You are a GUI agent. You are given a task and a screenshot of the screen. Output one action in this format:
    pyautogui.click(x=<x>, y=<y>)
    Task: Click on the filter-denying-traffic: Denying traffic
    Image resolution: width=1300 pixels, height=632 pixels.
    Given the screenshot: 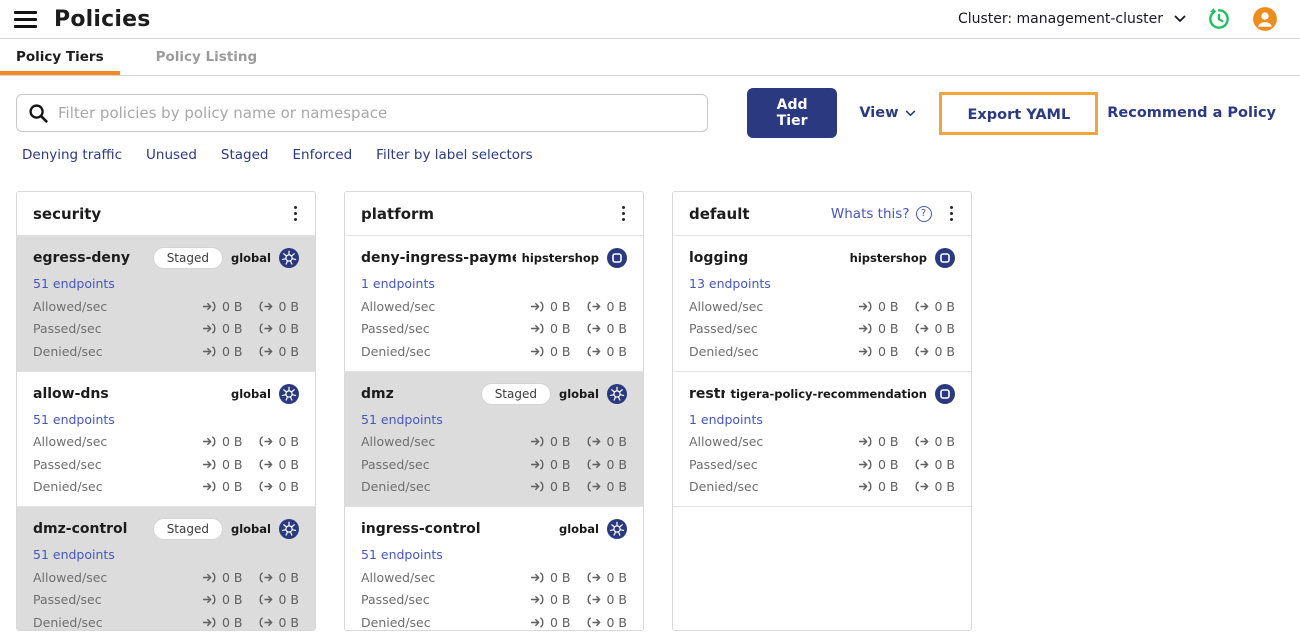 What is the action you would take?
    pyautogui.click(x=72, y=155)
    